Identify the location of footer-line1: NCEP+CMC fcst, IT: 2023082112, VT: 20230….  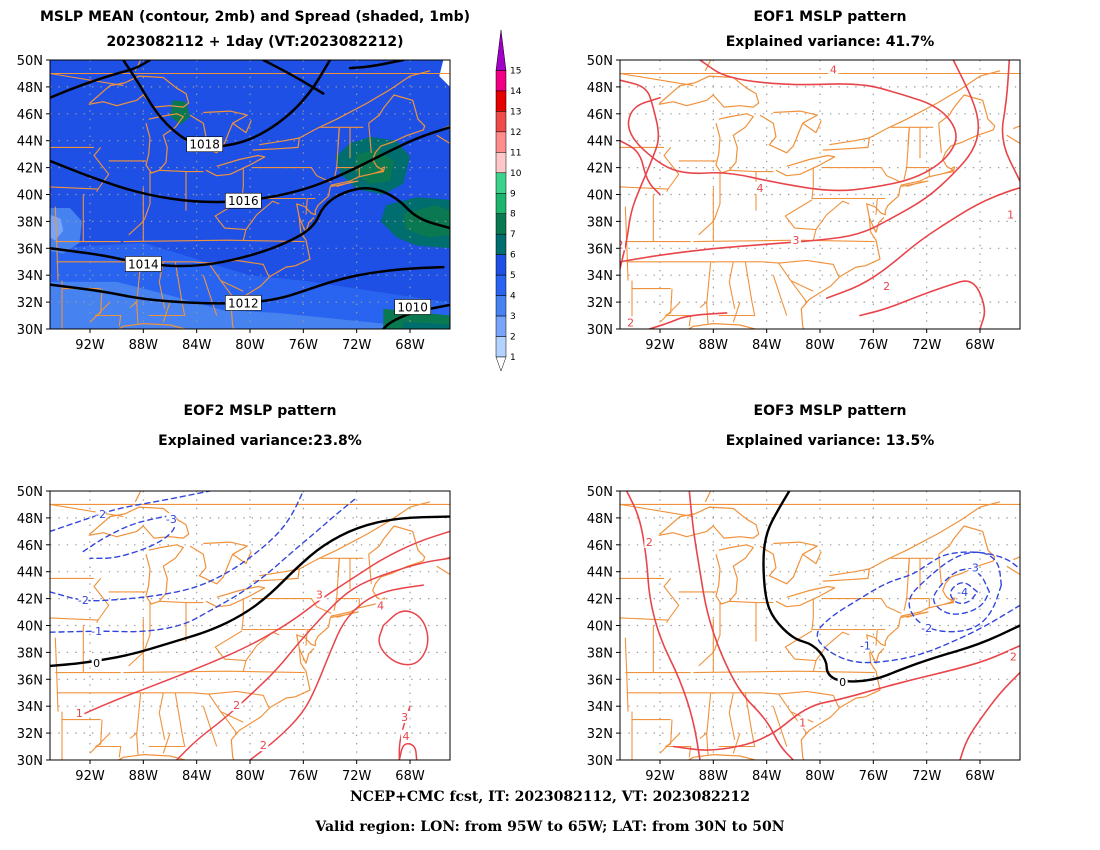
(550, 797).